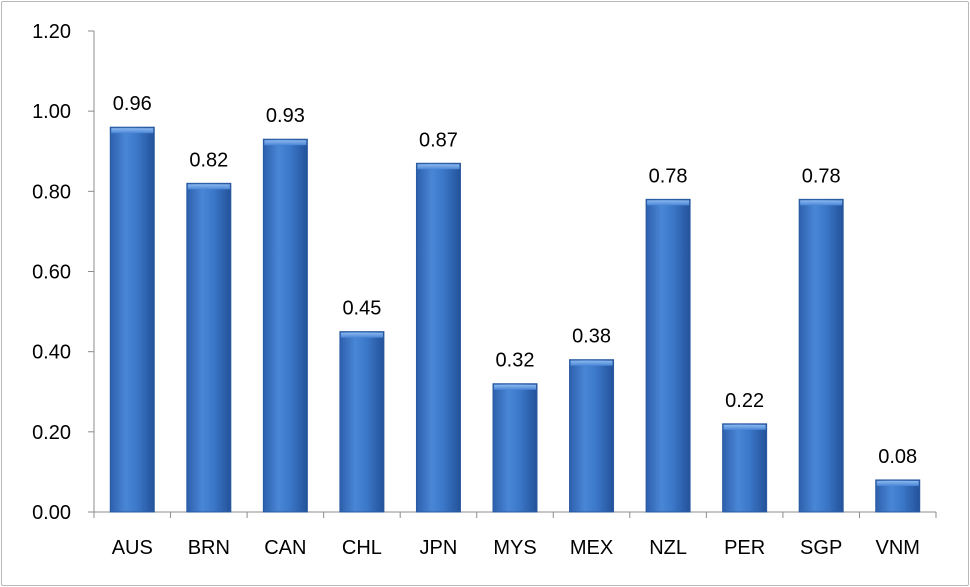 This screenshot has height=587, width=970. Describe the element at coordinates (208, 160) in the screenshot. I see `data-label: 0.82` at that location.